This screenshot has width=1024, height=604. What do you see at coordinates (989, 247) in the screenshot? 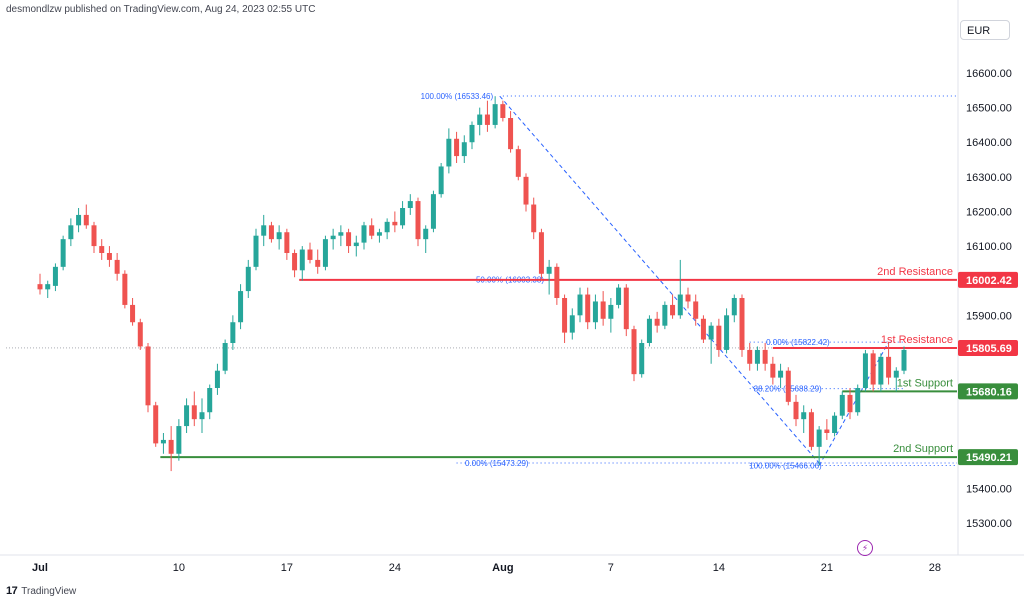
I see `y-tick-label: 16100.00` at bounding box center [989, 247].